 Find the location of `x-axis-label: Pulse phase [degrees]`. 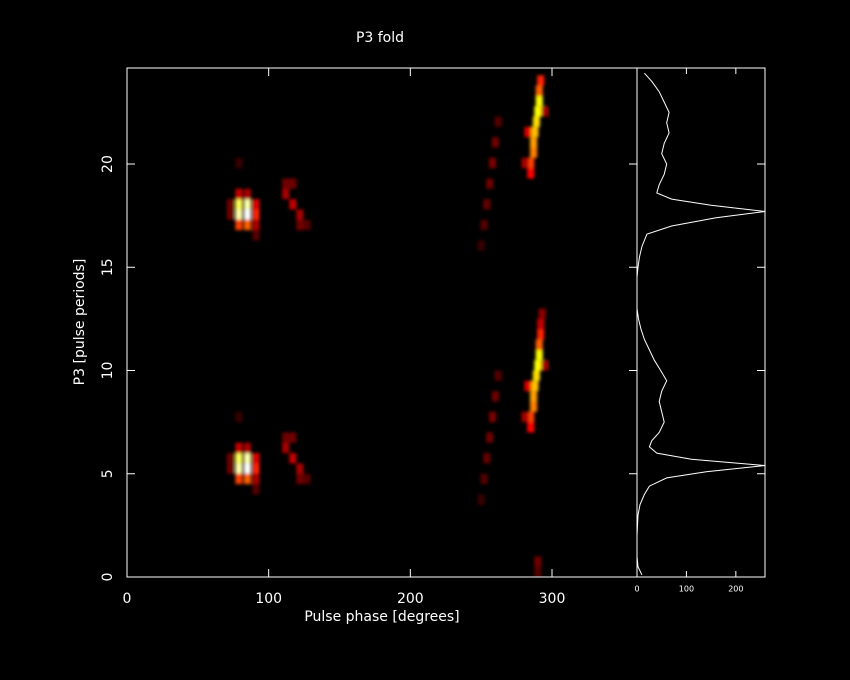

x-axis-label: Pulse phase [degrees] is located at coordinates (381, 617).